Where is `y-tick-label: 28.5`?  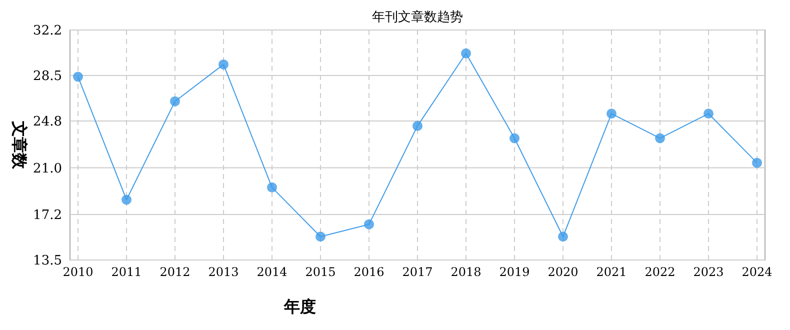 y-tick-label: 28.5 is located at coordinates (47, 76).